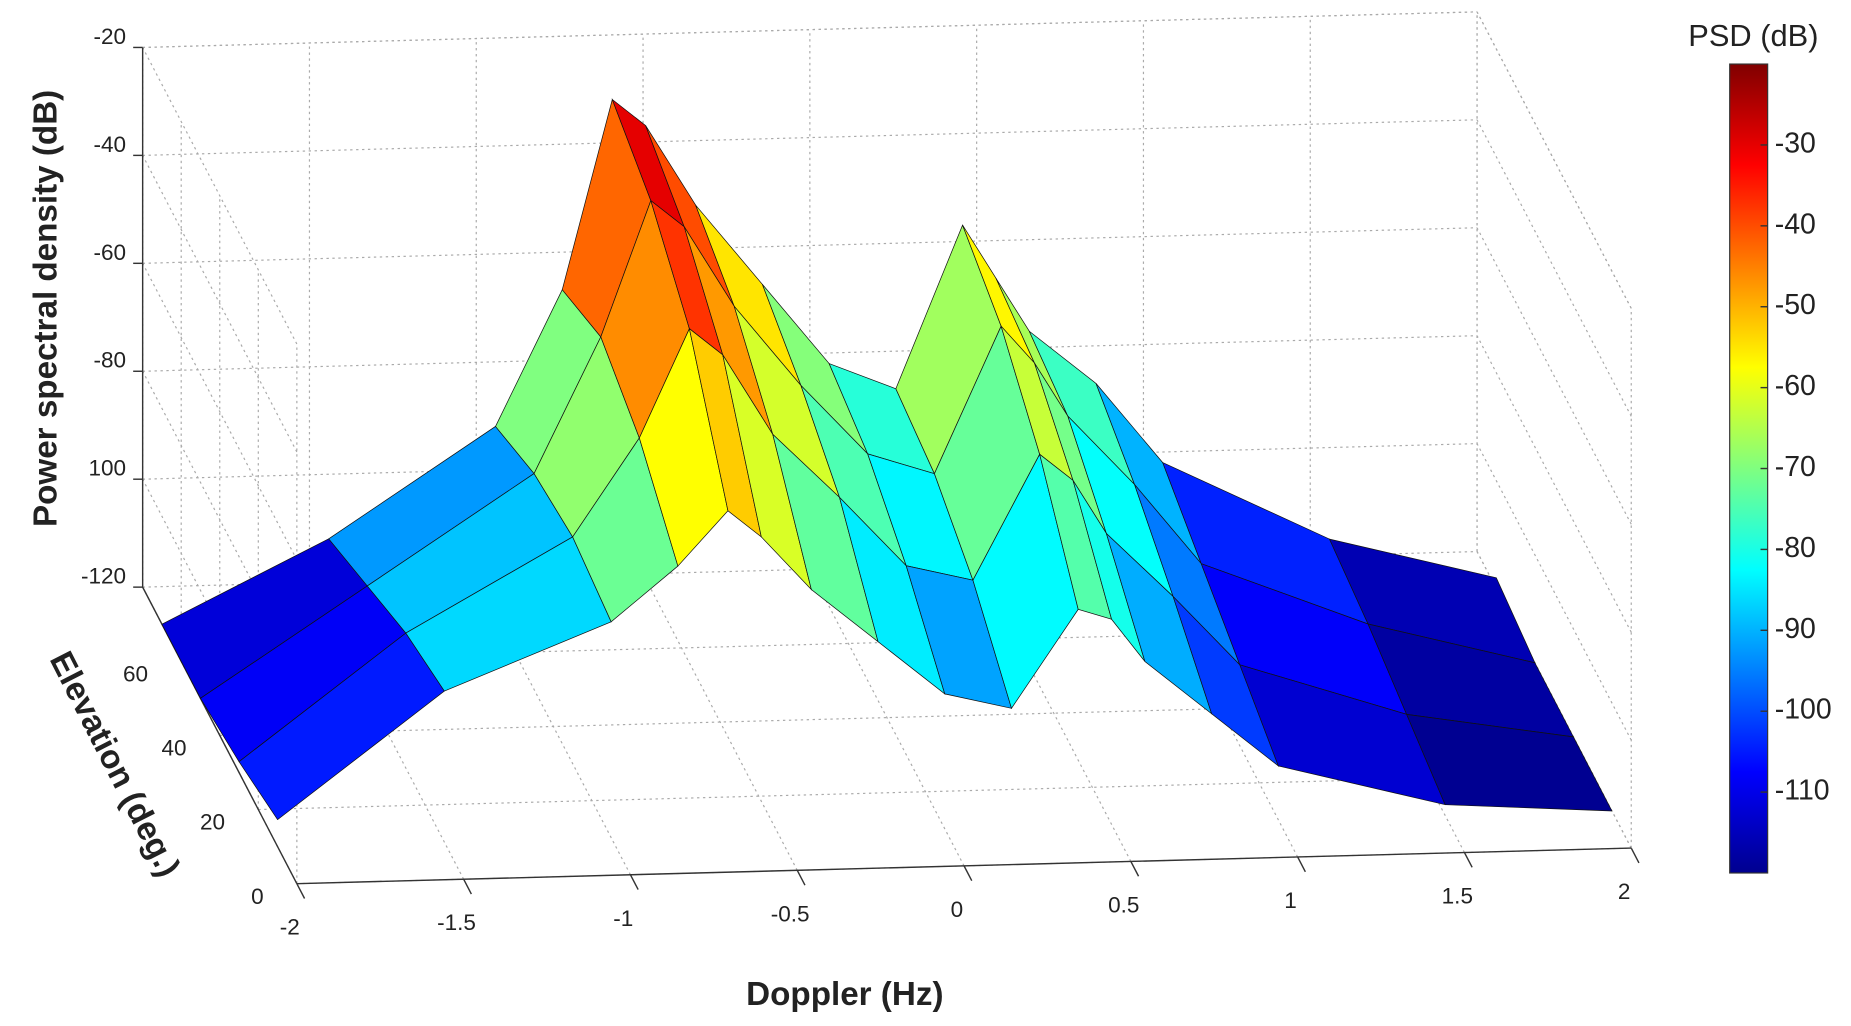  What do you see at coordinates (1795, 143) in the screenshot?
I see `colorbar-tick-label: -30` at bounding box center [1795, 143].